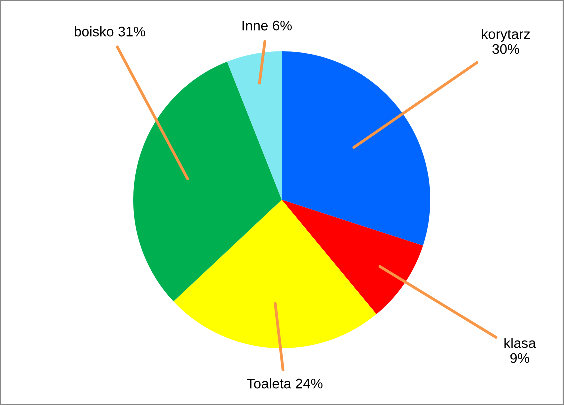  I want to click on slice-label: korytarz, so click(506, 35).